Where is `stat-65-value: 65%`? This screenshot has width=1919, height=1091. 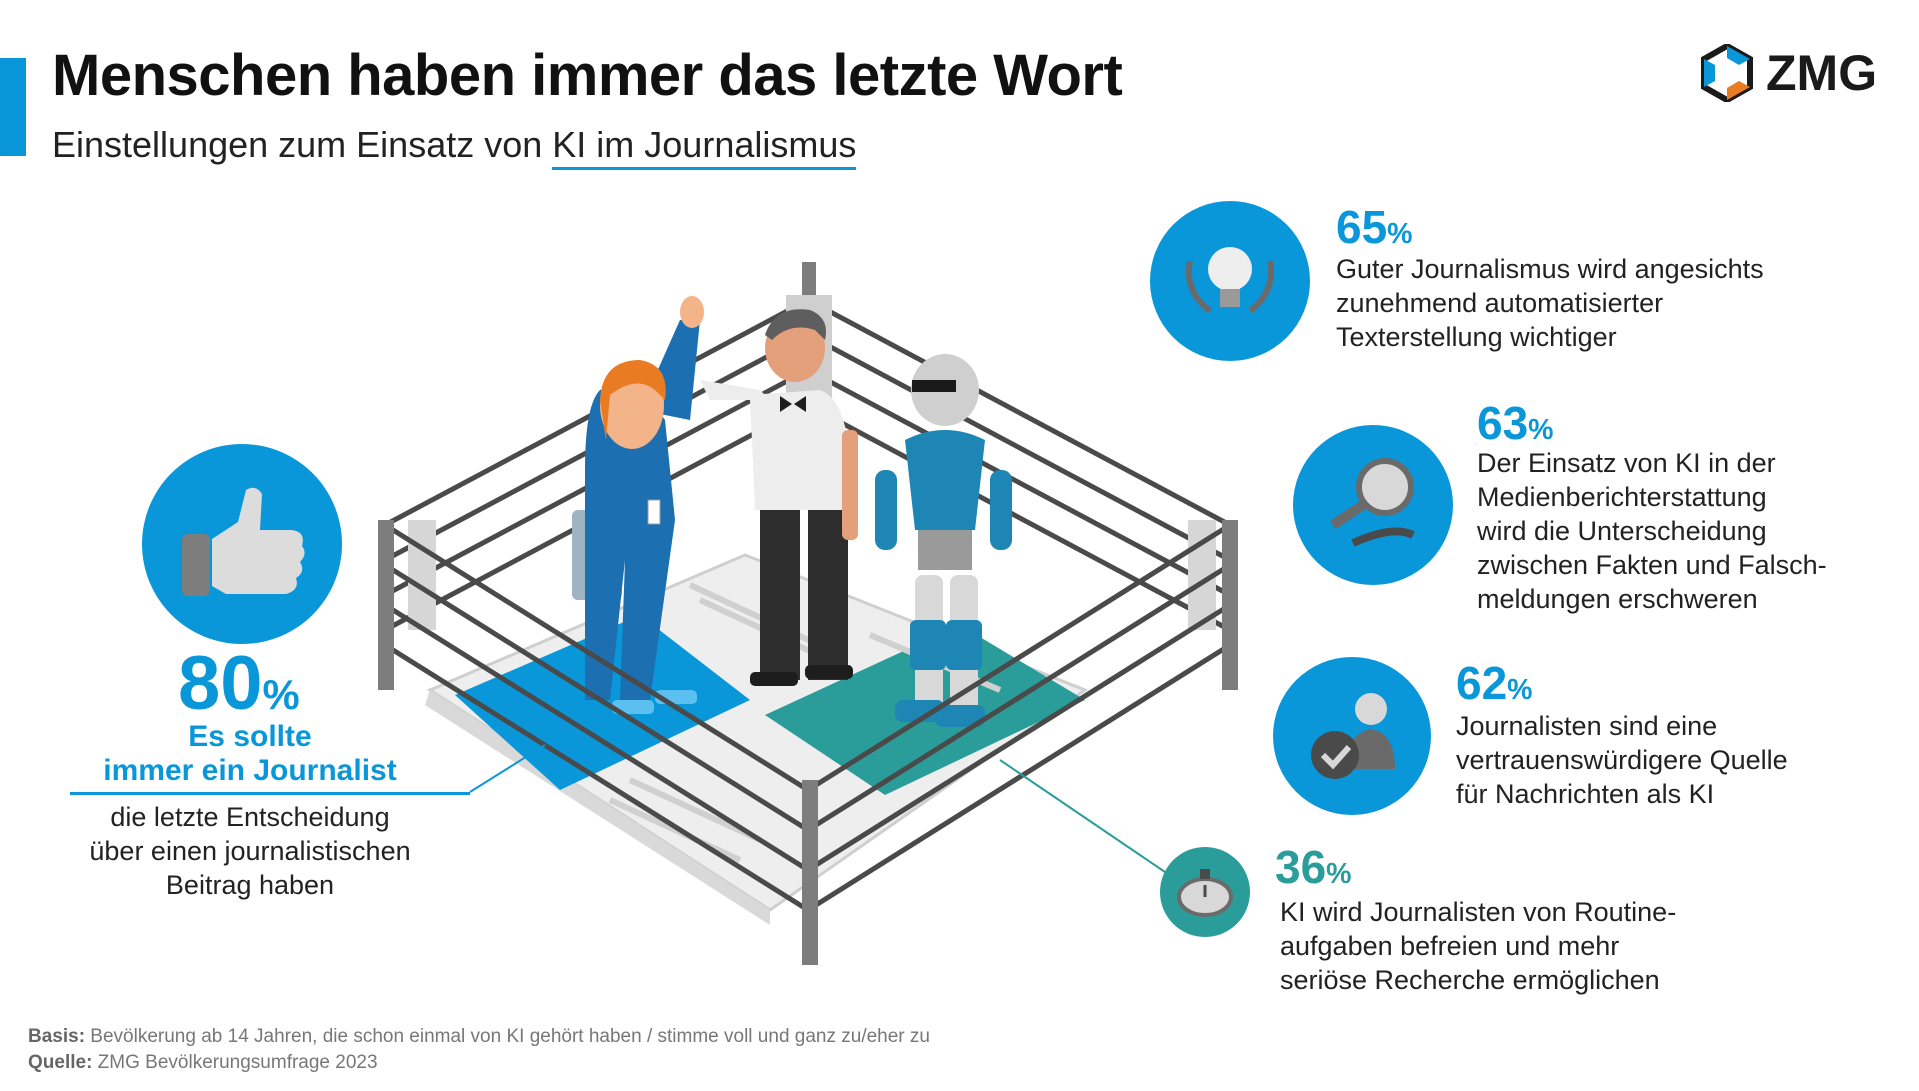 stat-65-value: 65% is located at coordinates (1374, 227).